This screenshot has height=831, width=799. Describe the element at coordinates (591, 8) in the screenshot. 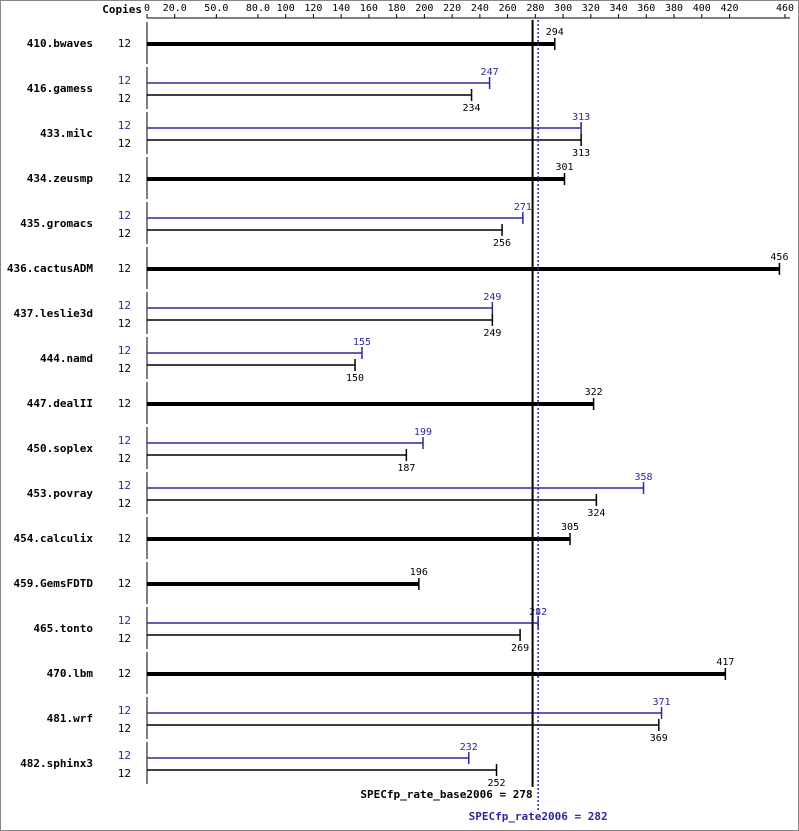

I see `x-tick-label: 320` at that location.